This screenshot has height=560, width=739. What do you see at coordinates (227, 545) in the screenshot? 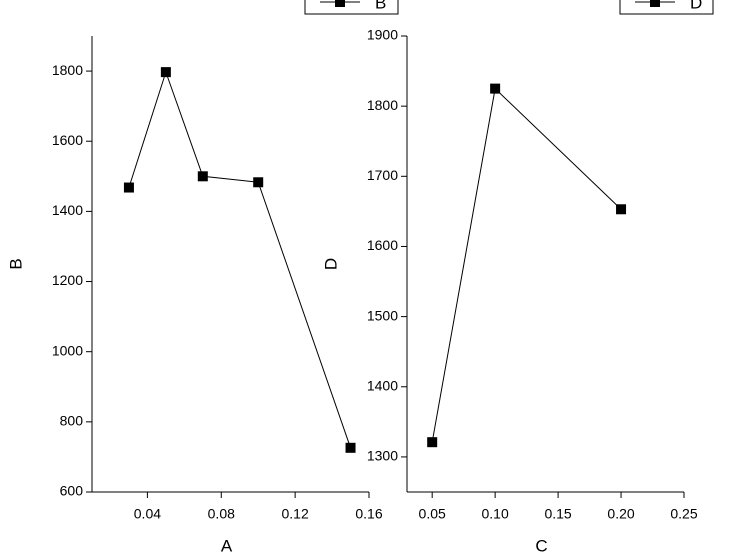
I see `x-axis-label: A` at bounding box center [227, 545].